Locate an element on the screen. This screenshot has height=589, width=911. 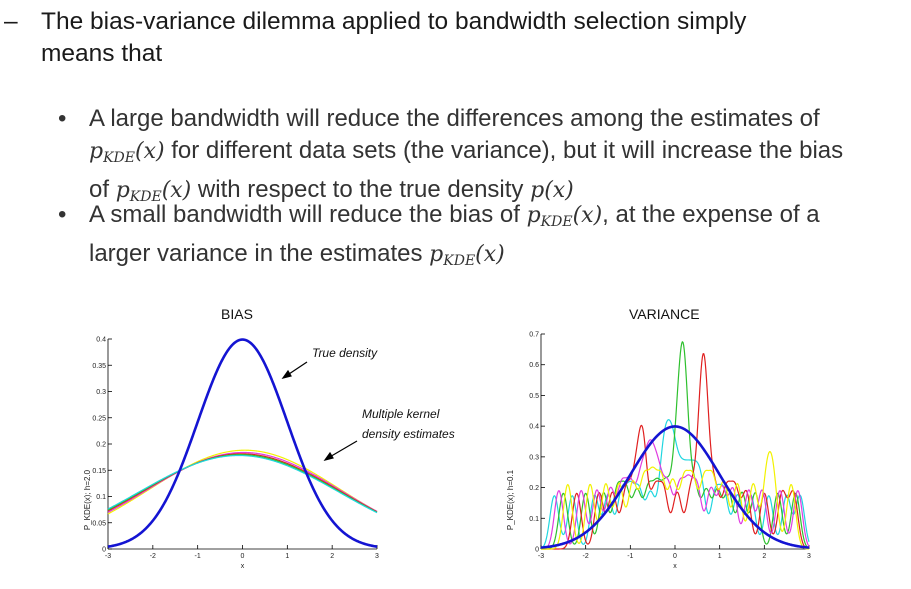
variance-ytick-label: 0.6 is located at coordinates (534, 365).